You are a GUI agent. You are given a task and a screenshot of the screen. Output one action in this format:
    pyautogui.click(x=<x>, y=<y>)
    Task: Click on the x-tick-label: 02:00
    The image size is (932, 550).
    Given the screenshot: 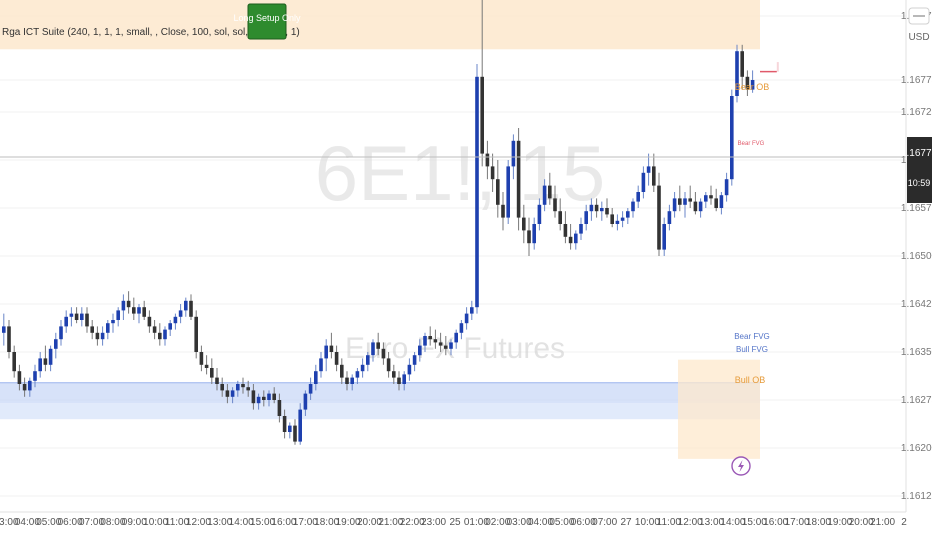 What is the action you would take?
    pyautogui.click(x=497, y=522)
    